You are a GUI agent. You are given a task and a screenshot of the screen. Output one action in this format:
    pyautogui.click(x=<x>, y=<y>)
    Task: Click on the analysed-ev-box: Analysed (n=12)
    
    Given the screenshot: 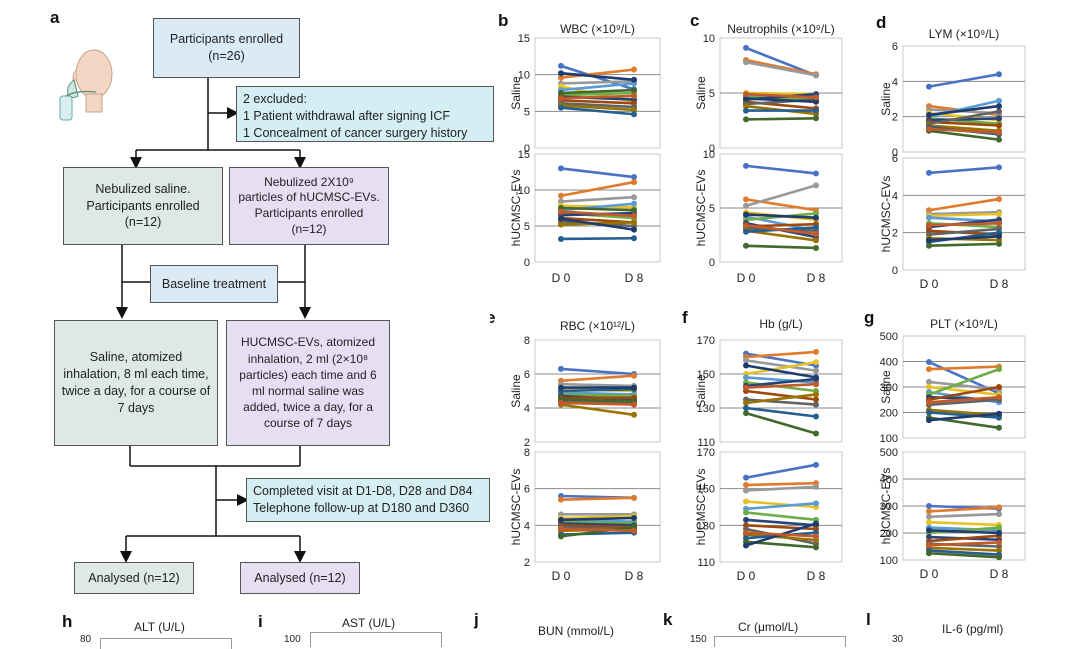 What is the action you would take?
    pyautogui.click(x=300, y=578)
    